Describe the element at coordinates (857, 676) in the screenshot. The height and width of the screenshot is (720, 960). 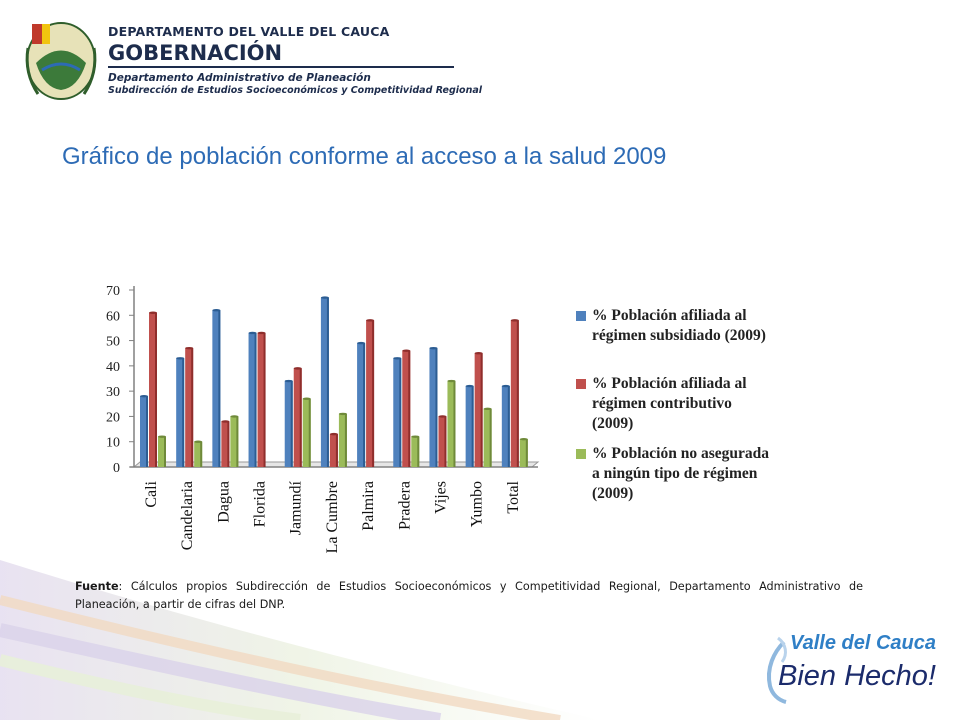
I see `slogan-line-2: Bien Hecho!` at that location.